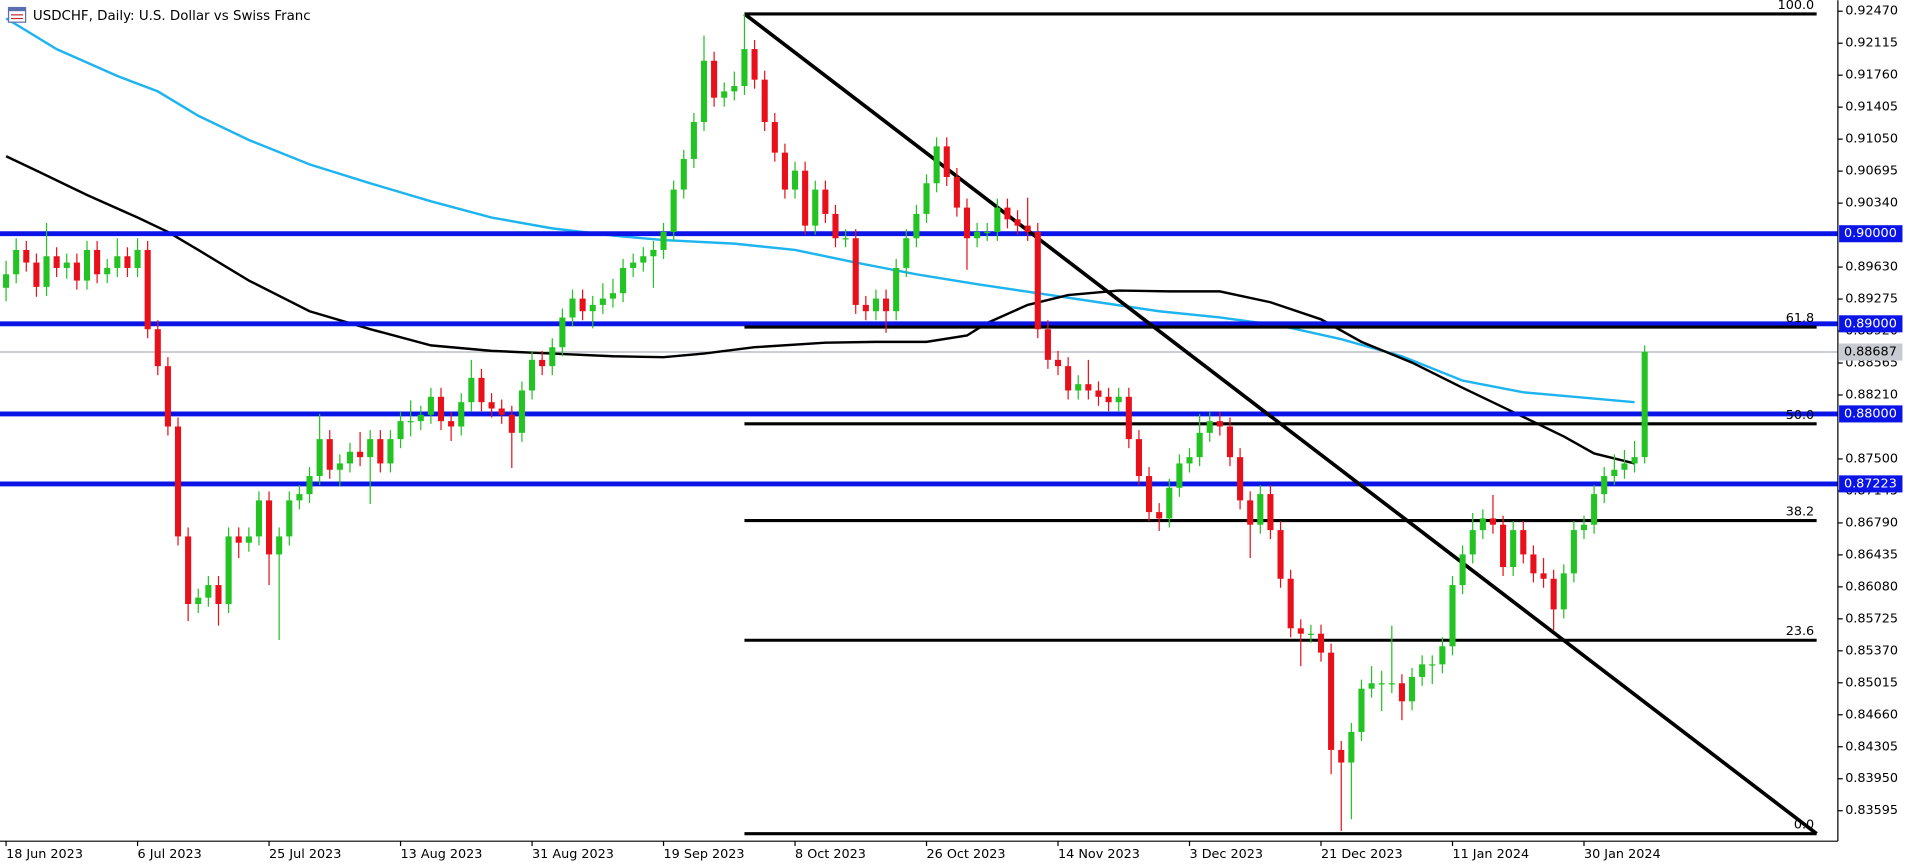 This screenshot has width=1911, height=867. I want to click on y-tick-label: 0.91405, so click(1871, 107).